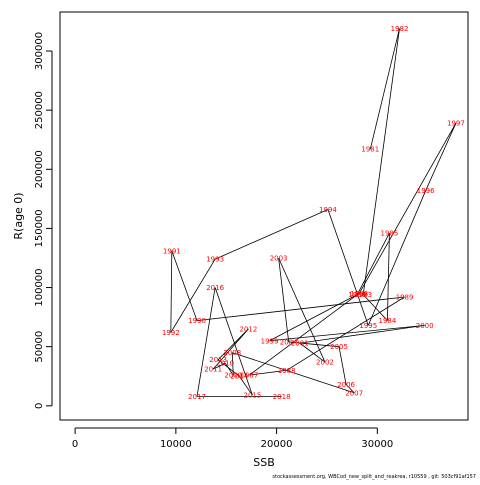 The width and height of the screenshot is (480, 485). Describe the element at coordinates (289, 342) in the screenshot. I see `year-label-2004: 2004` at that location.